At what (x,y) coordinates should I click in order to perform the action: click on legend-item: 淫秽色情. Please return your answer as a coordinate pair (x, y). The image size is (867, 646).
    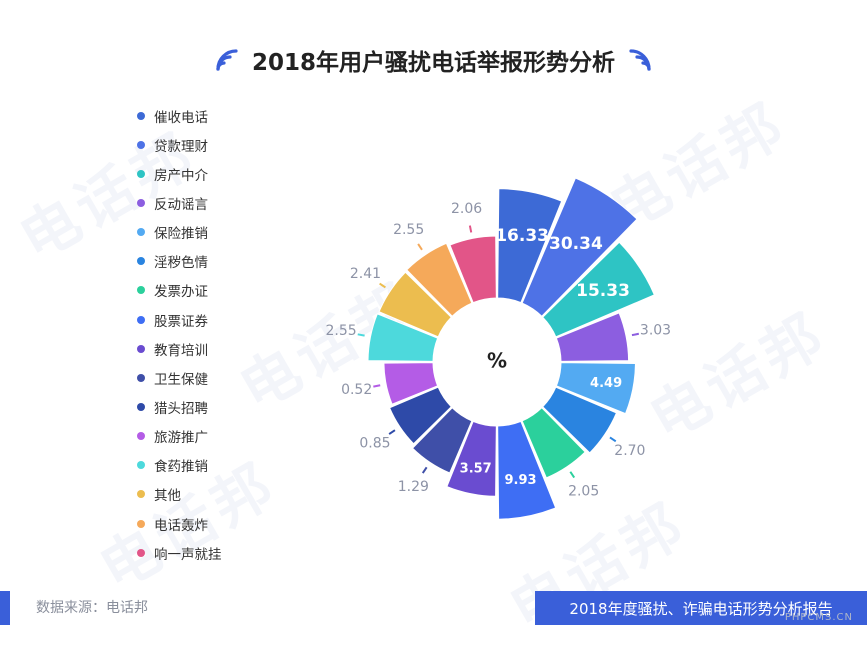
    Looking at the image, I should click on (207, 261).